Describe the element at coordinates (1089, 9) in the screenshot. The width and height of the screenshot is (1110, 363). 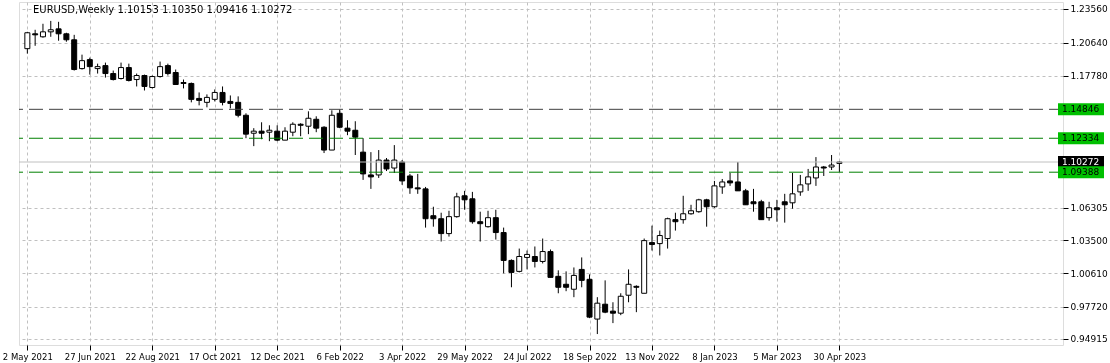
I see `y-tick-label: 1.23560` at that location.